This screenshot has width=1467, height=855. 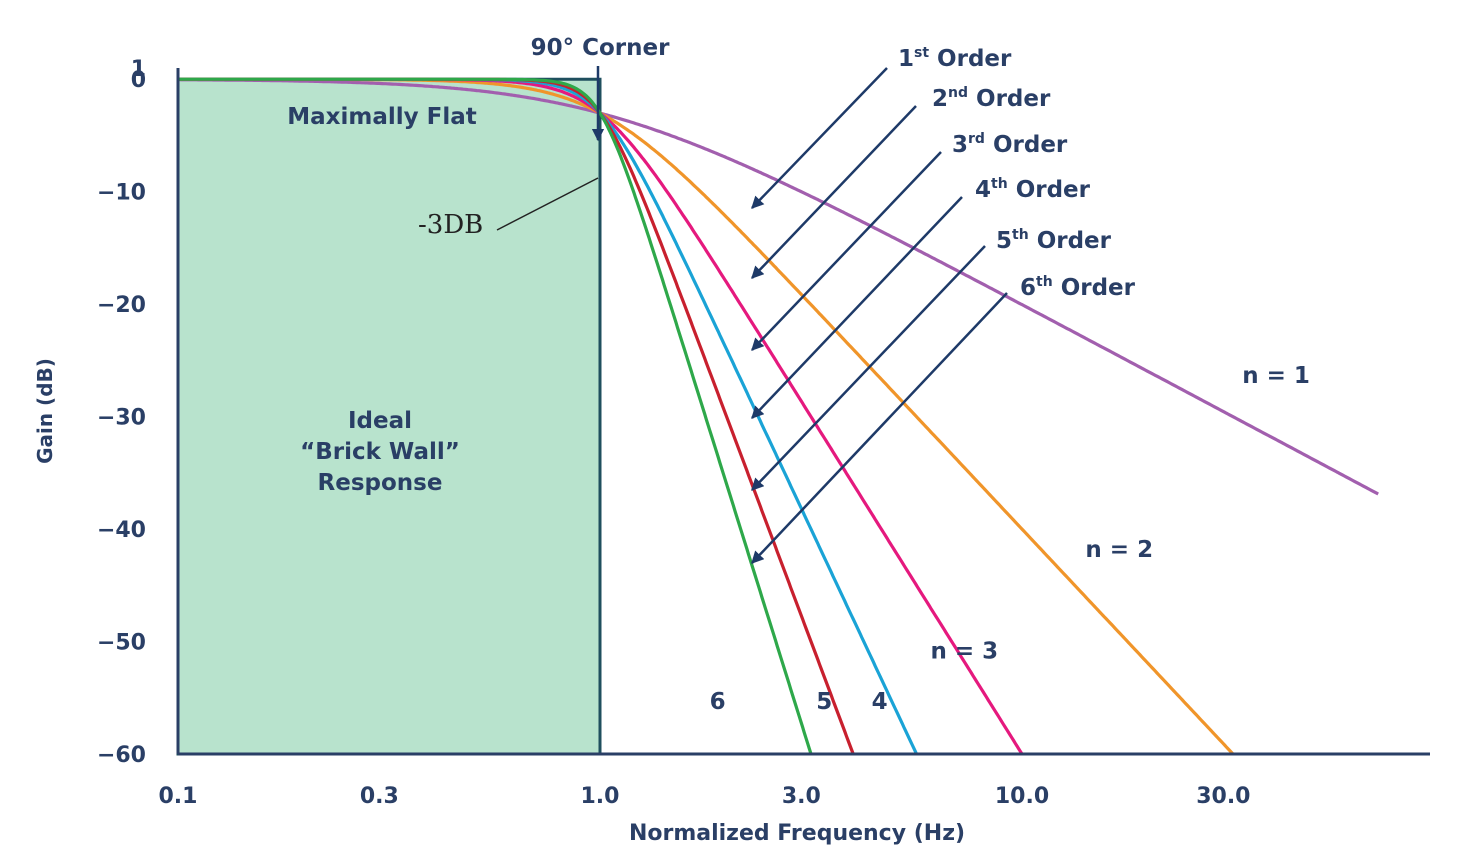 What do you see at coordinates (547, 204) in the screenshot?
I see `minus-3db-leader-line` at bounding box center [547, 204].